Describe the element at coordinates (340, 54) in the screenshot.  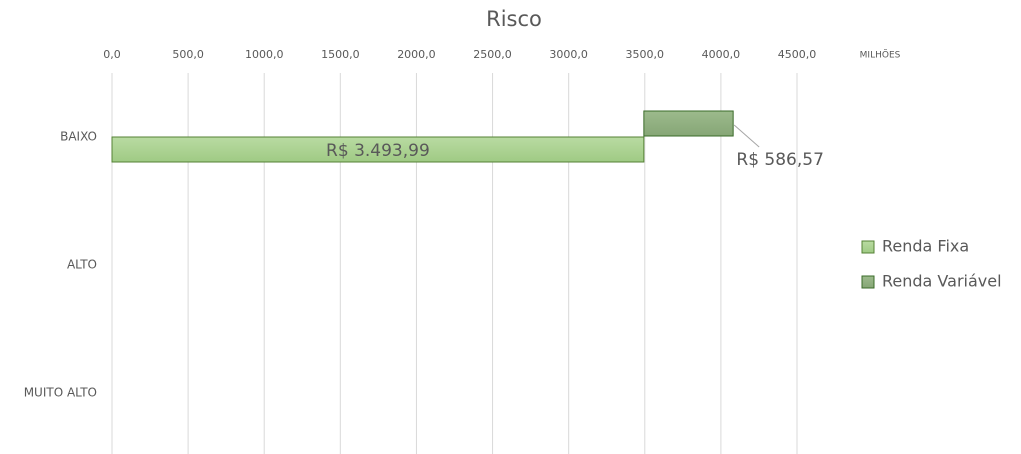
I see `x-tick-label: 1500,0` at that location.